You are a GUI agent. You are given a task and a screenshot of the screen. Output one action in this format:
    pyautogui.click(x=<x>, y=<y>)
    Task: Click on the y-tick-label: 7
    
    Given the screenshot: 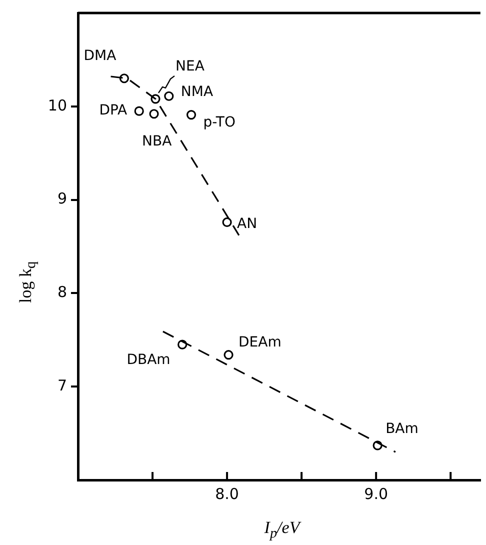 What is the action you would take?
    pyautogui.click(x=62, y=385)
    